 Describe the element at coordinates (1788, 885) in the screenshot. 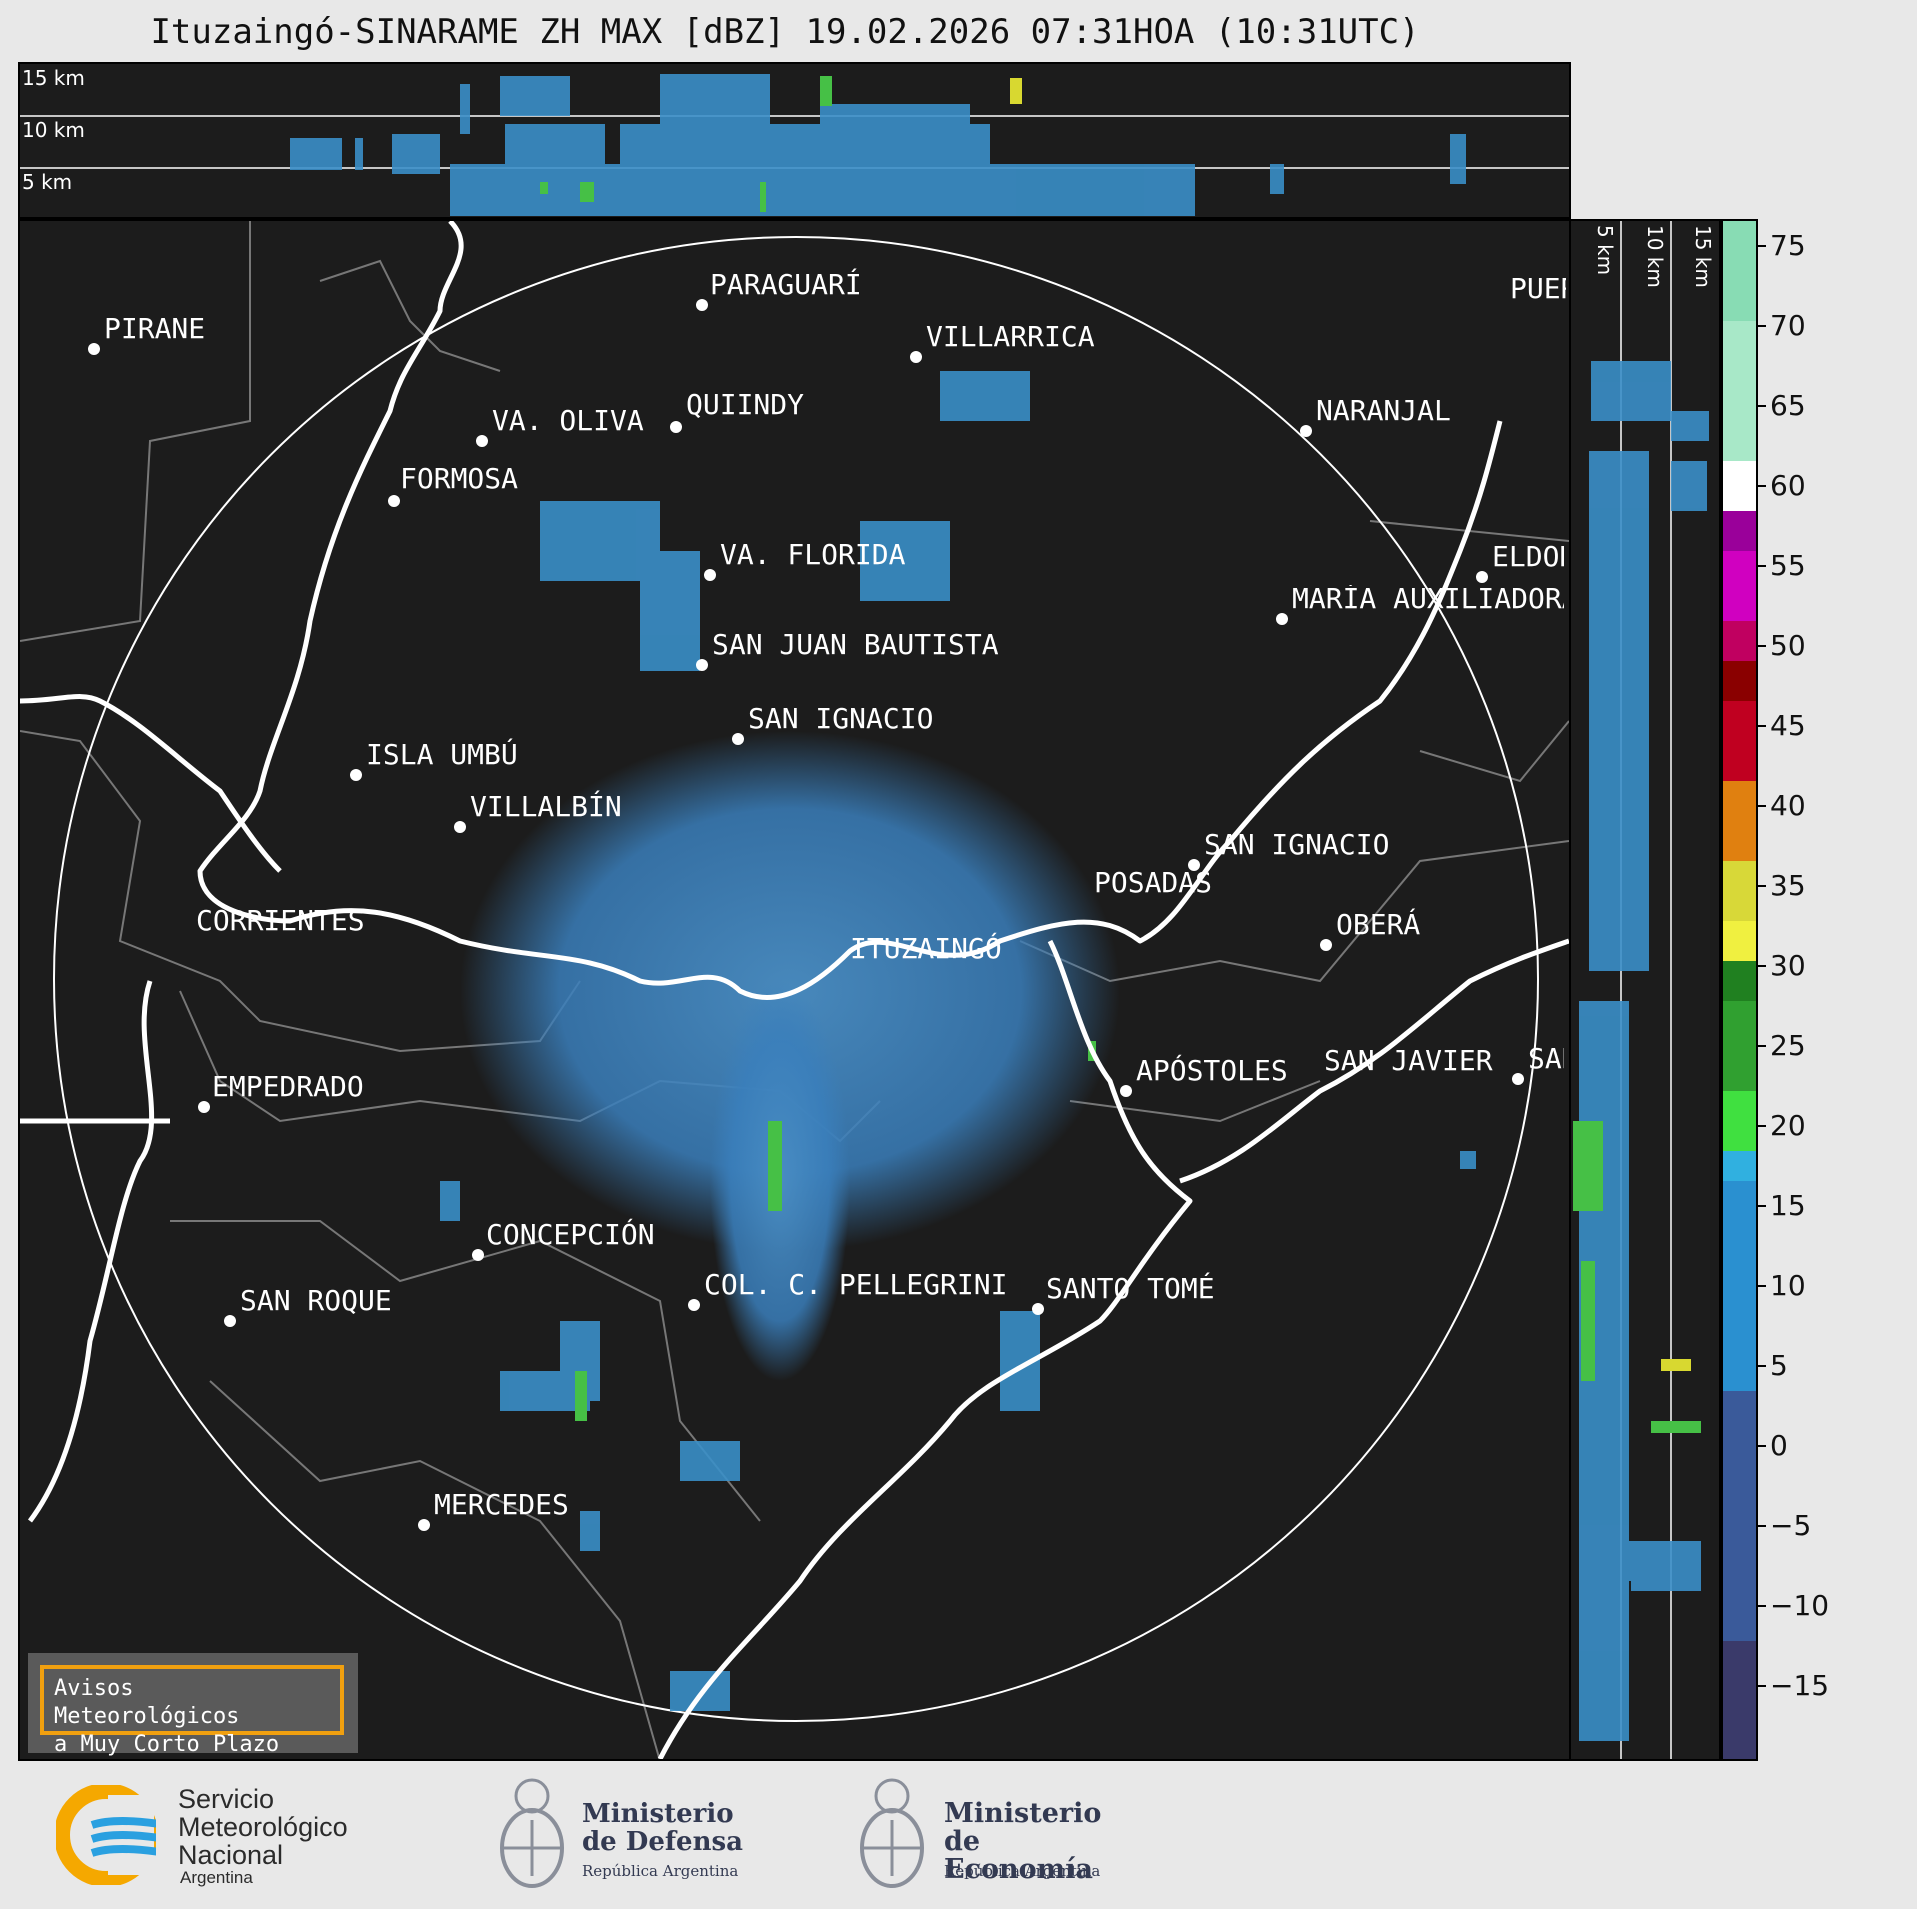

I see `colorbar-tick-label: 35` at that location.